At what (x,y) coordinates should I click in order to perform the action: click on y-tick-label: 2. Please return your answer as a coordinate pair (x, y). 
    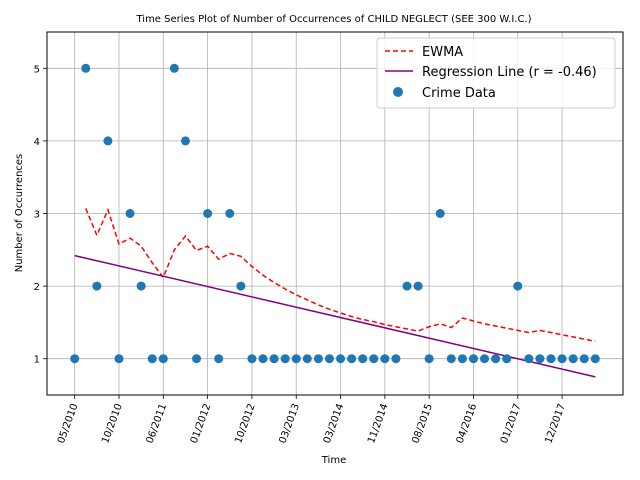
    Looking at the image, I should click on (37, 287).